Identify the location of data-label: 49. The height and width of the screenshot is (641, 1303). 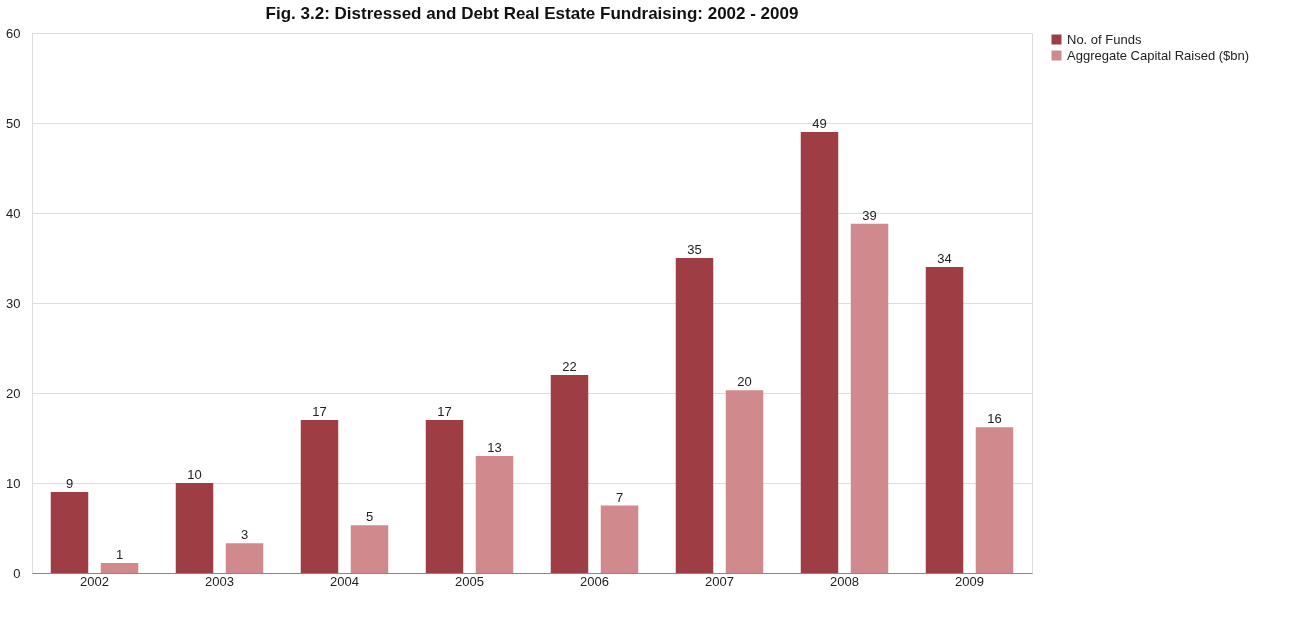
(819, 123).